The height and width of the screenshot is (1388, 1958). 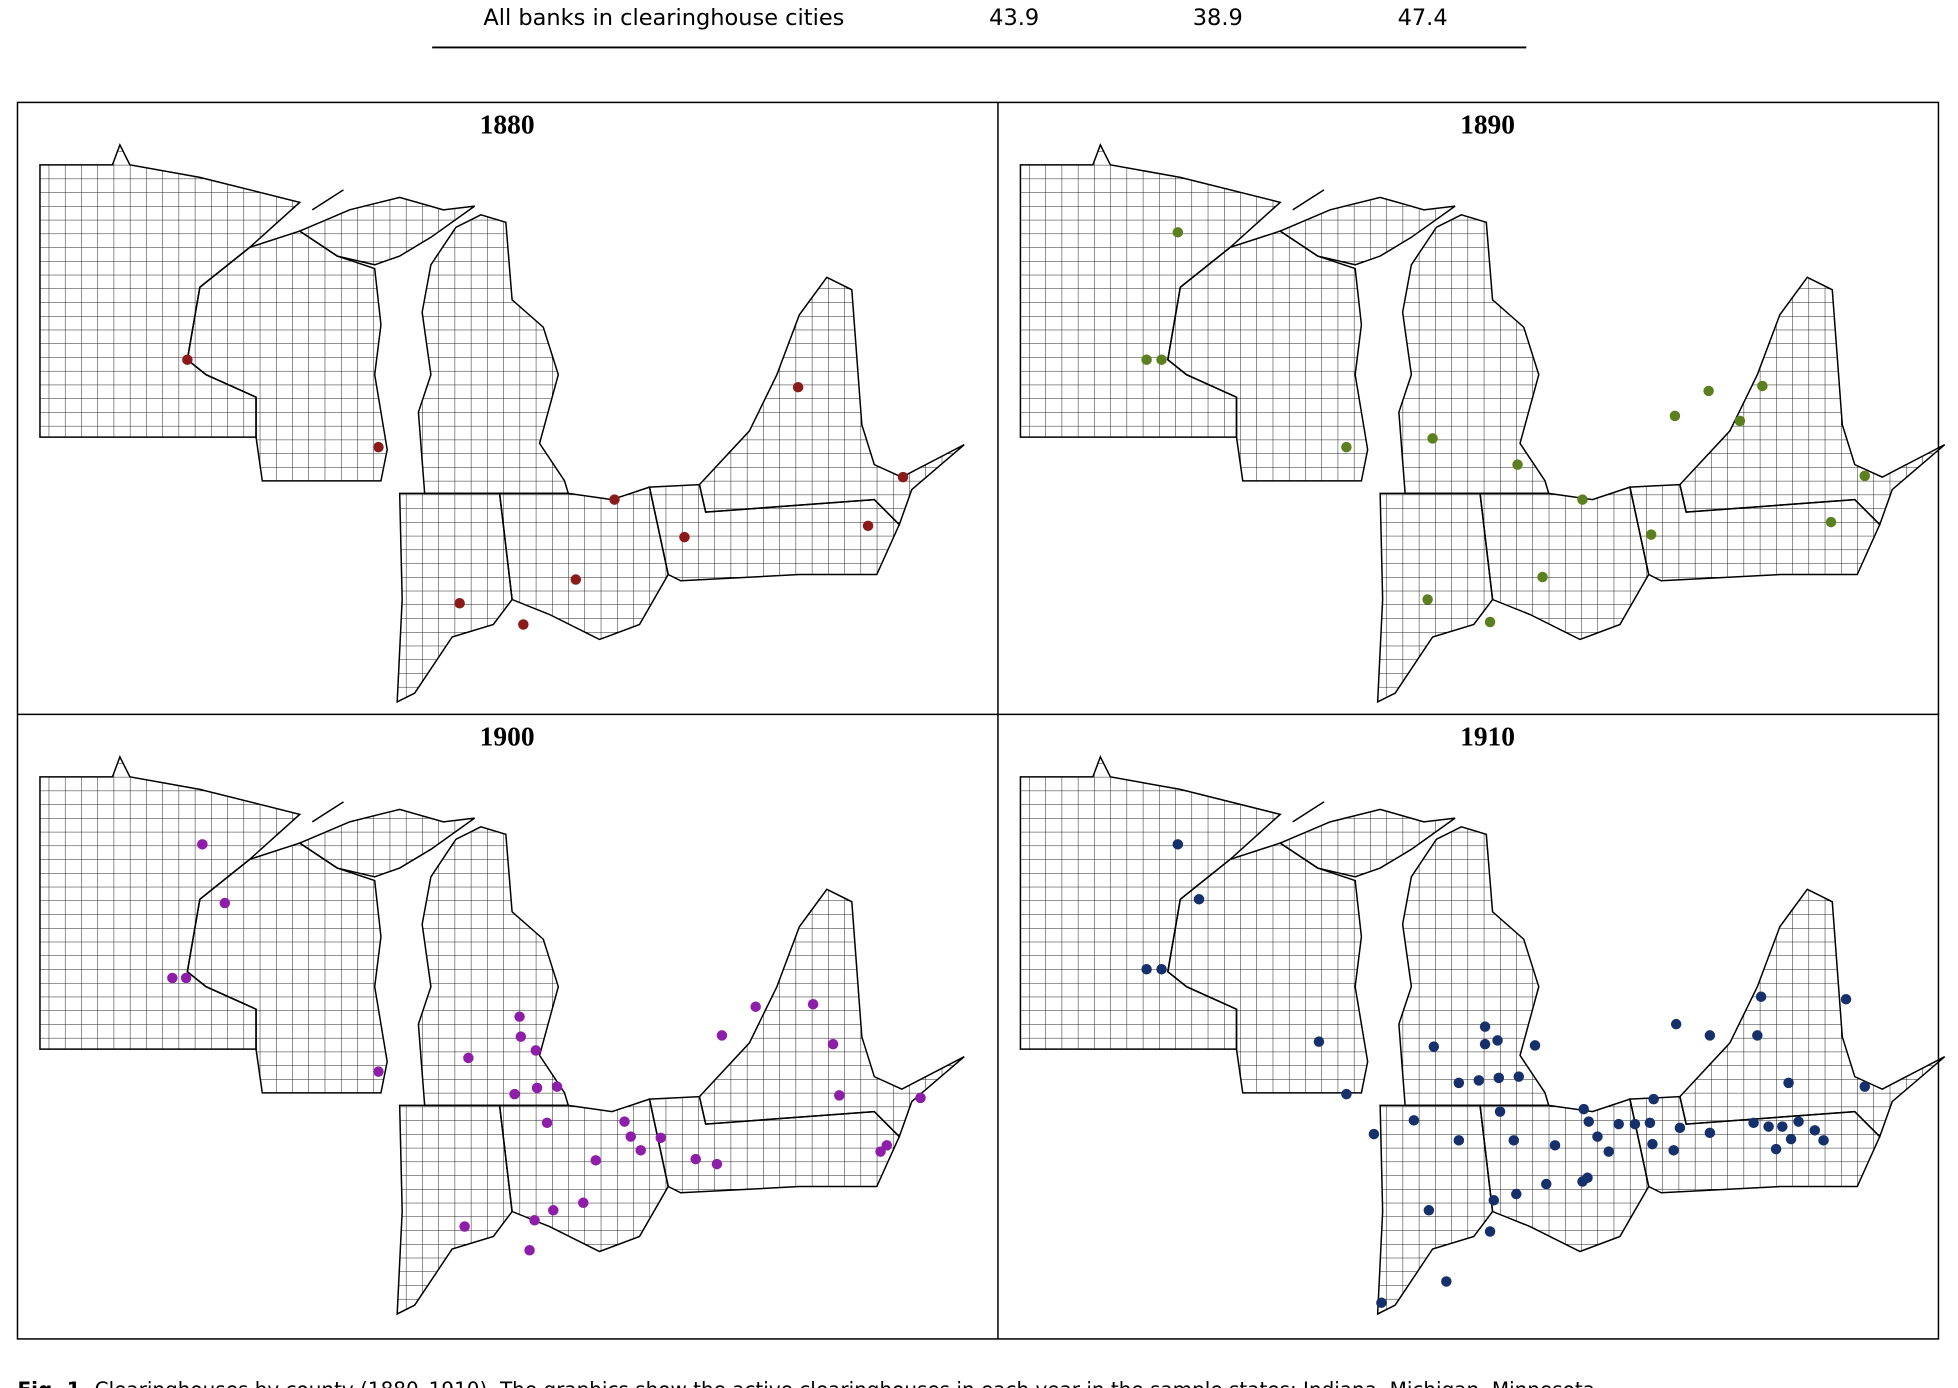 What do you see at coordinates (1487, 737) in the screenshot?
I see `panel-title: 1910` at bounding box center [1487, 737].